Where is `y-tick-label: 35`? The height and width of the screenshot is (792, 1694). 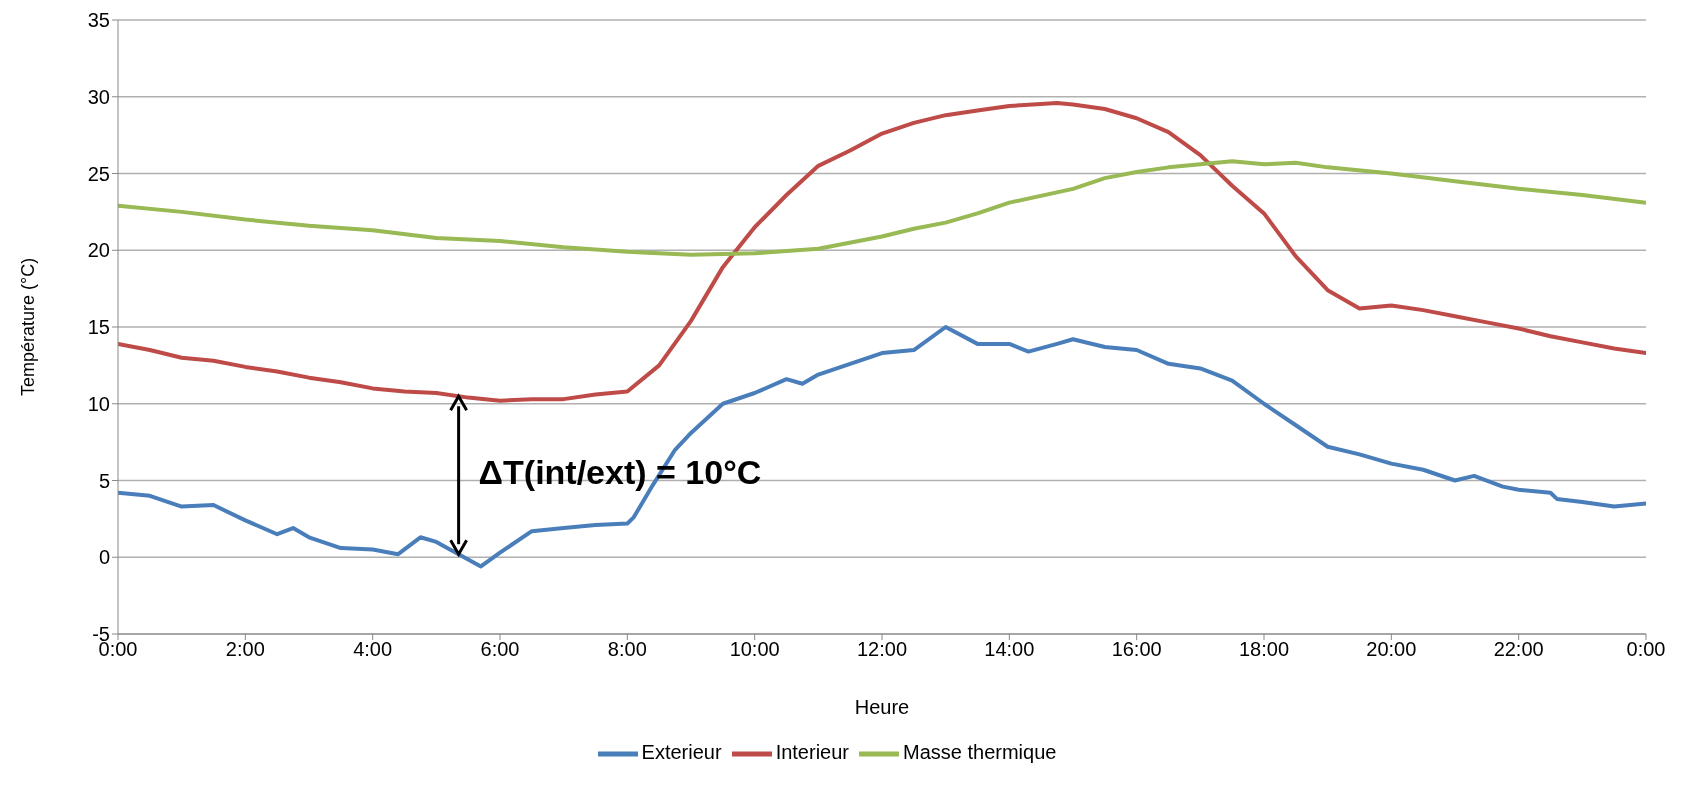
y-tick-label: 35 is located at coordinates (98, 20).